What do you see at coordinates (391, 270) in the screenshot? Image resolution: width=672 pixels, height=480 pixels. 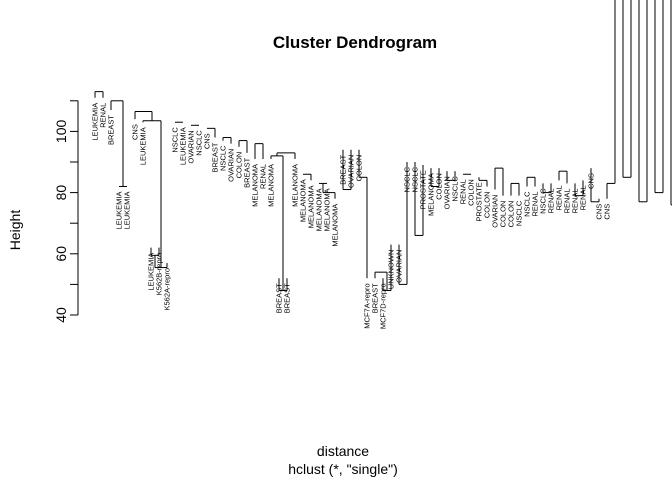 I see `leaf-label: UNKNOWN` at bounding box center [391, 270].